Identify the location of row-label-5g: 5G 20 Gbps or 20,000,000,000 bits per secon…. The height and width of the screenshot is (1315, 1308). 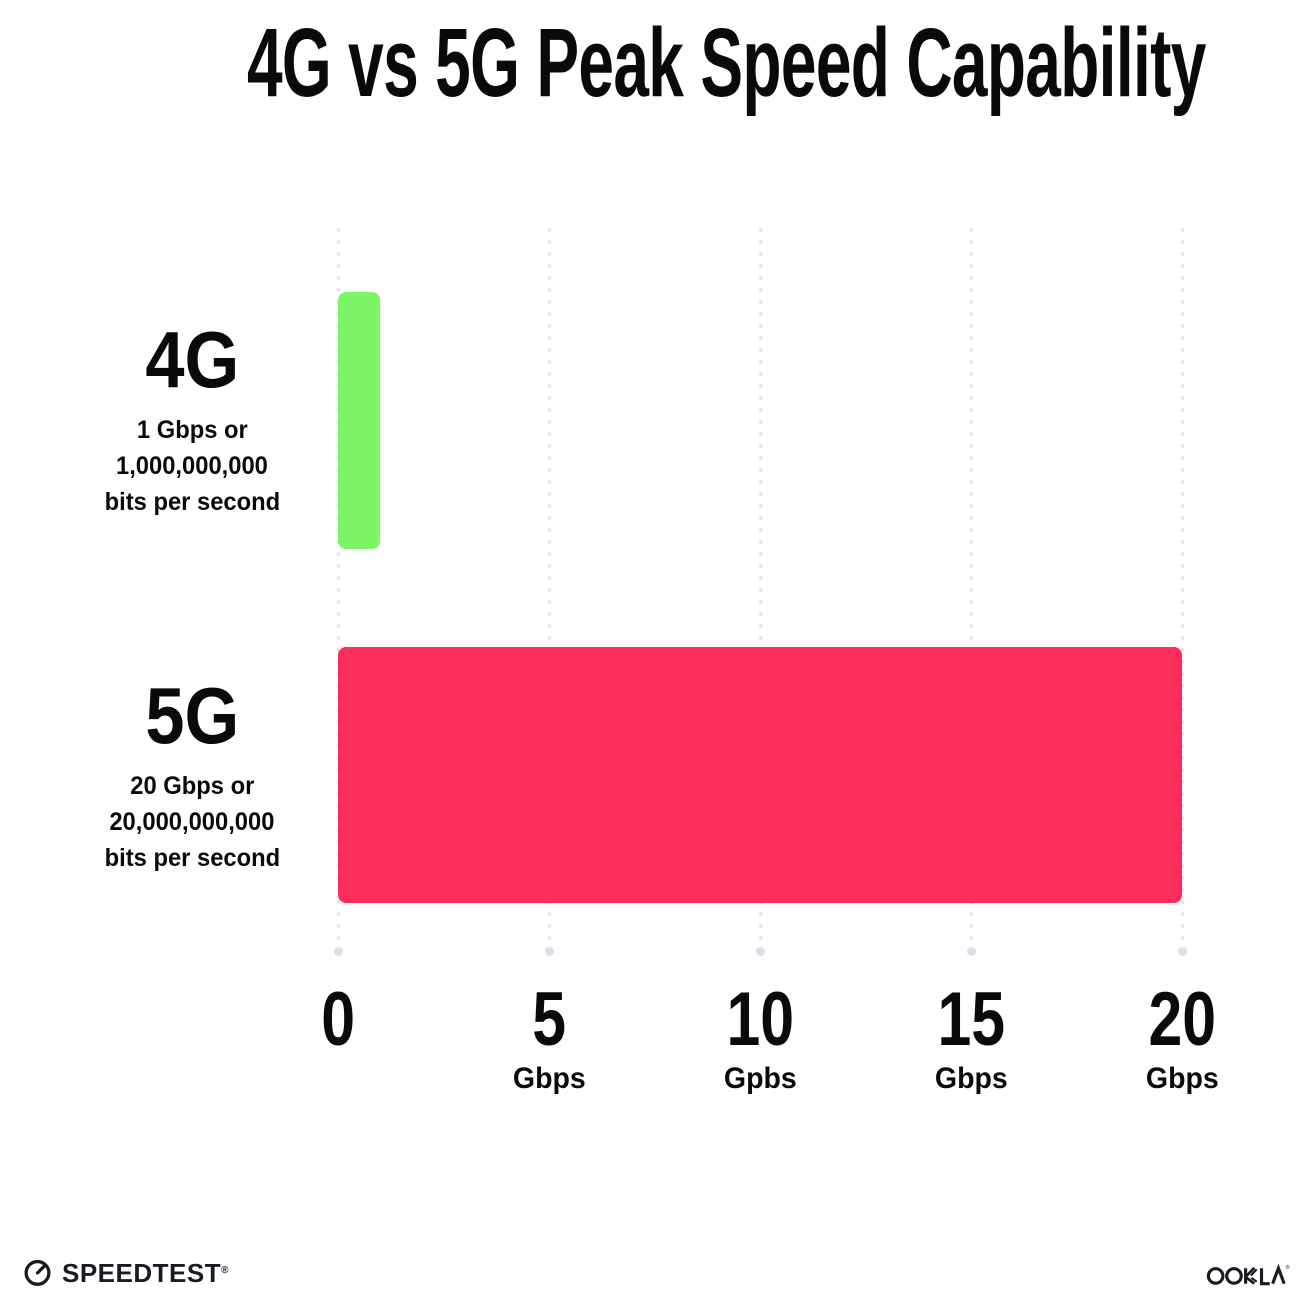
(192, 773).